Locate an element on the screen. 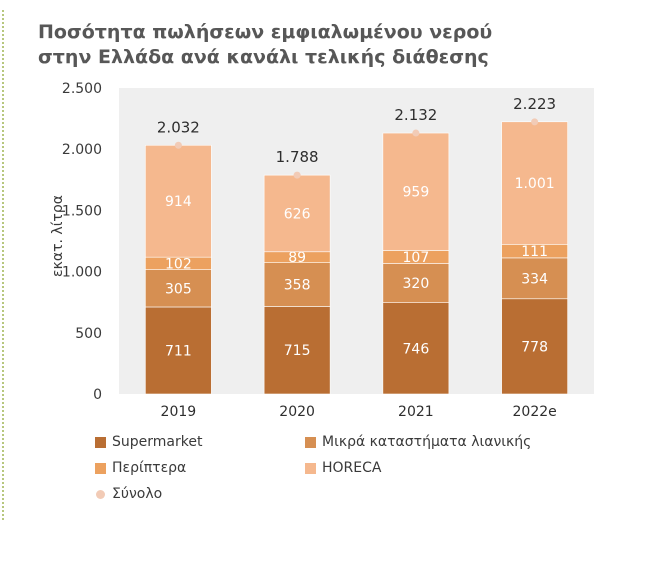  y-tick-label-2: 1.000 is located at coordinates (82, 273).